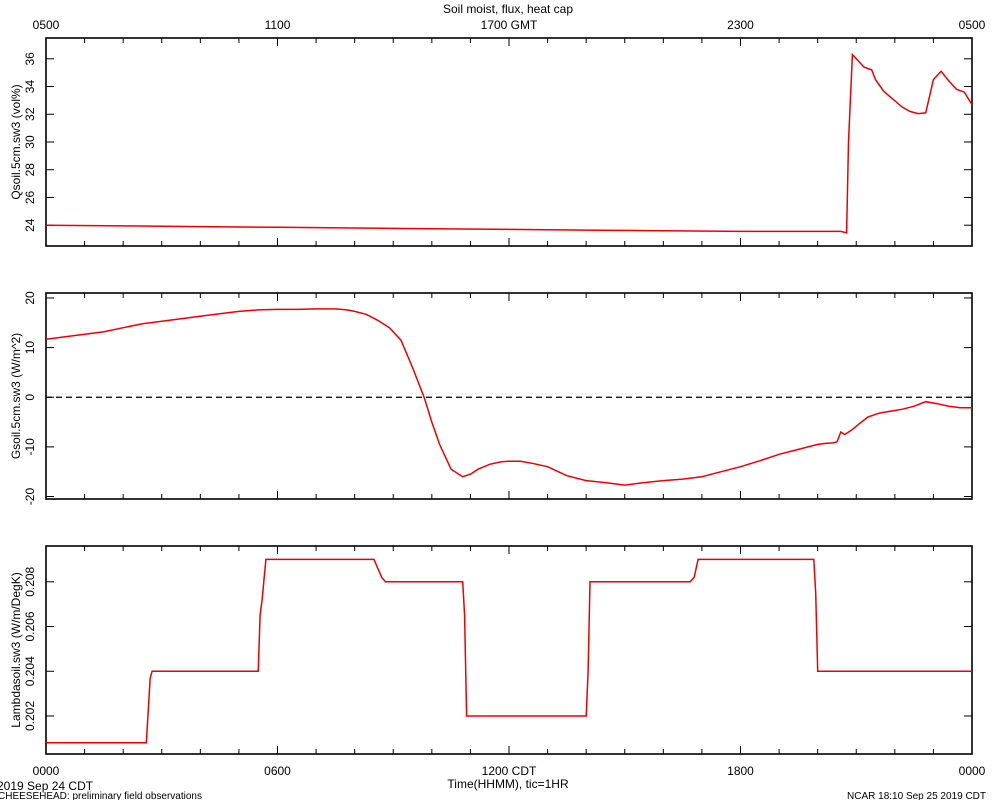 The image size is (1000, 800). I want to click on top-axis: 0500 1100 1700 GMT 2300 0500, so click(509, 25).